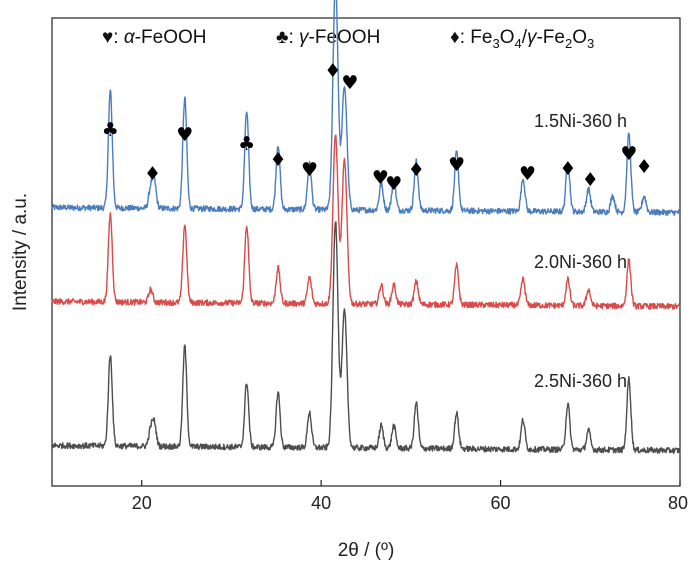  Describe the element at coordinates (532, 39) in the screenshot. I see `legend-label-magnetite-maghemite: Fe3O4/γ-Fe2O3` at that location.